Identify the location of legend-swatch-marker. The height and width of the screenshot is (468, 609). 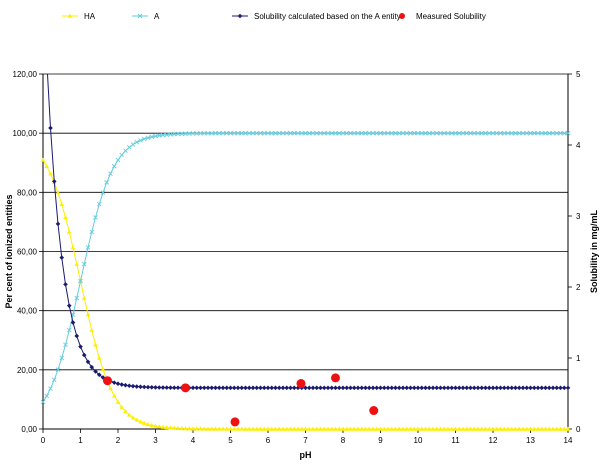
(140, 16).